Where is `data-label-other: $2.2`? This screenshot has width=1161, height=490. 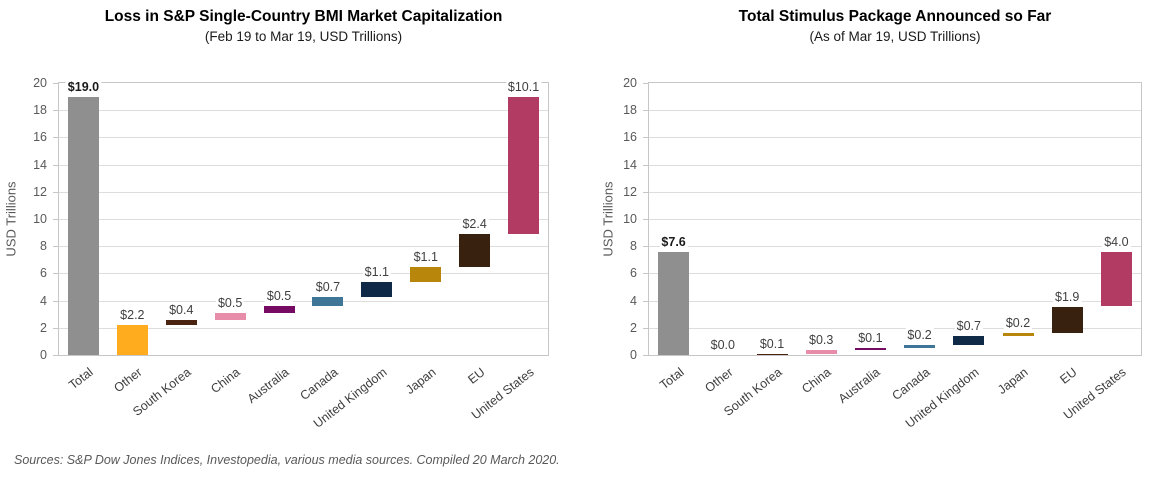
data-label-other: $2.2 is located at coordinates (132, 316).